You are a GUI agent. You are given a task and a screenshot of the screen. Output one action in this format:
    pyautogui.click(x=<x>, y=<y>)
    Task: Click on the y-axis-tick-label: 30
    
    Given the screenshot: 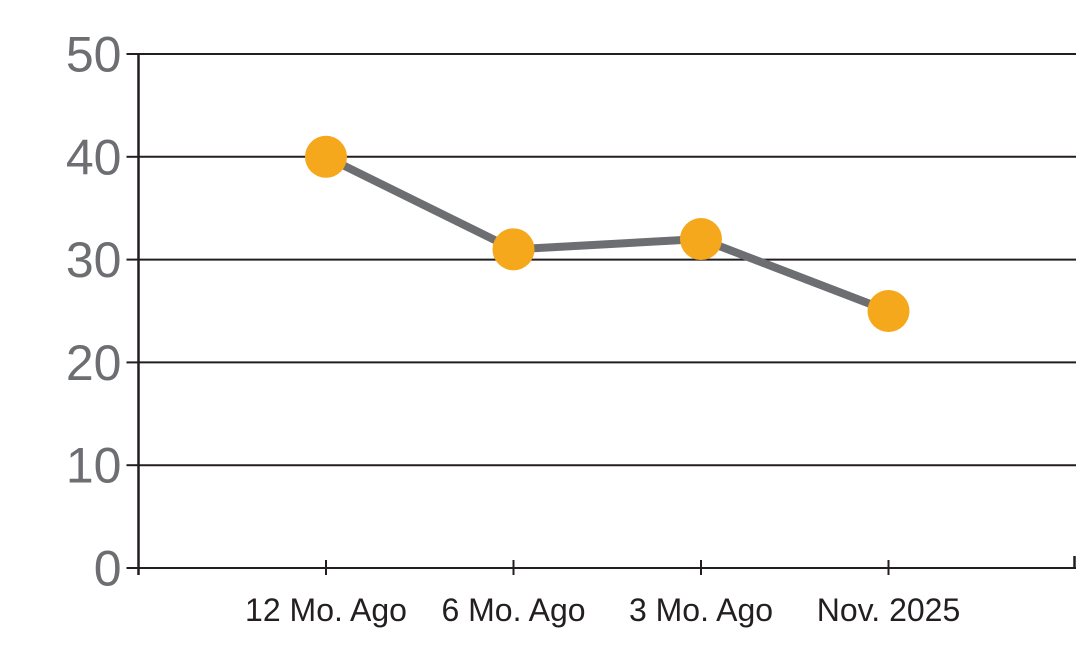 What is the action you would take?
    pyautogui.click(x=94, y=260)
    